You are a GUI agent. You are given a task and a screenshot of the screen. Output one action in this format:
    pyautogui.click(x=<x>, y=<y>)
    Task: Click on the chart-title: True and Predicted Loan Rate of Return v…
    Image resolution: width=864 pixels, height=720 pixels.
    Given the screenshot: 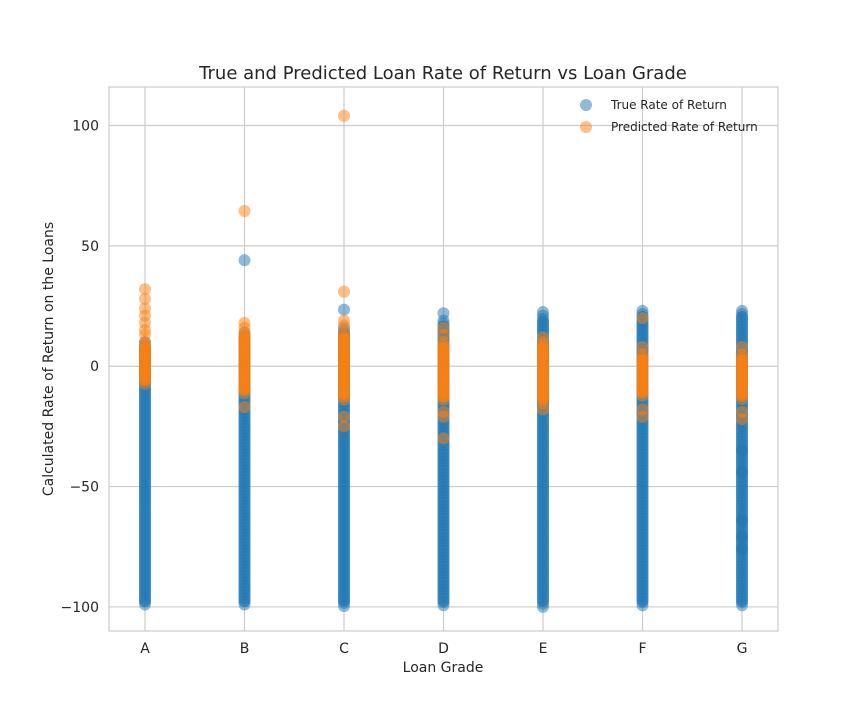 What is the action you would take?
    pyautogui.click(x=442, y=73)
    